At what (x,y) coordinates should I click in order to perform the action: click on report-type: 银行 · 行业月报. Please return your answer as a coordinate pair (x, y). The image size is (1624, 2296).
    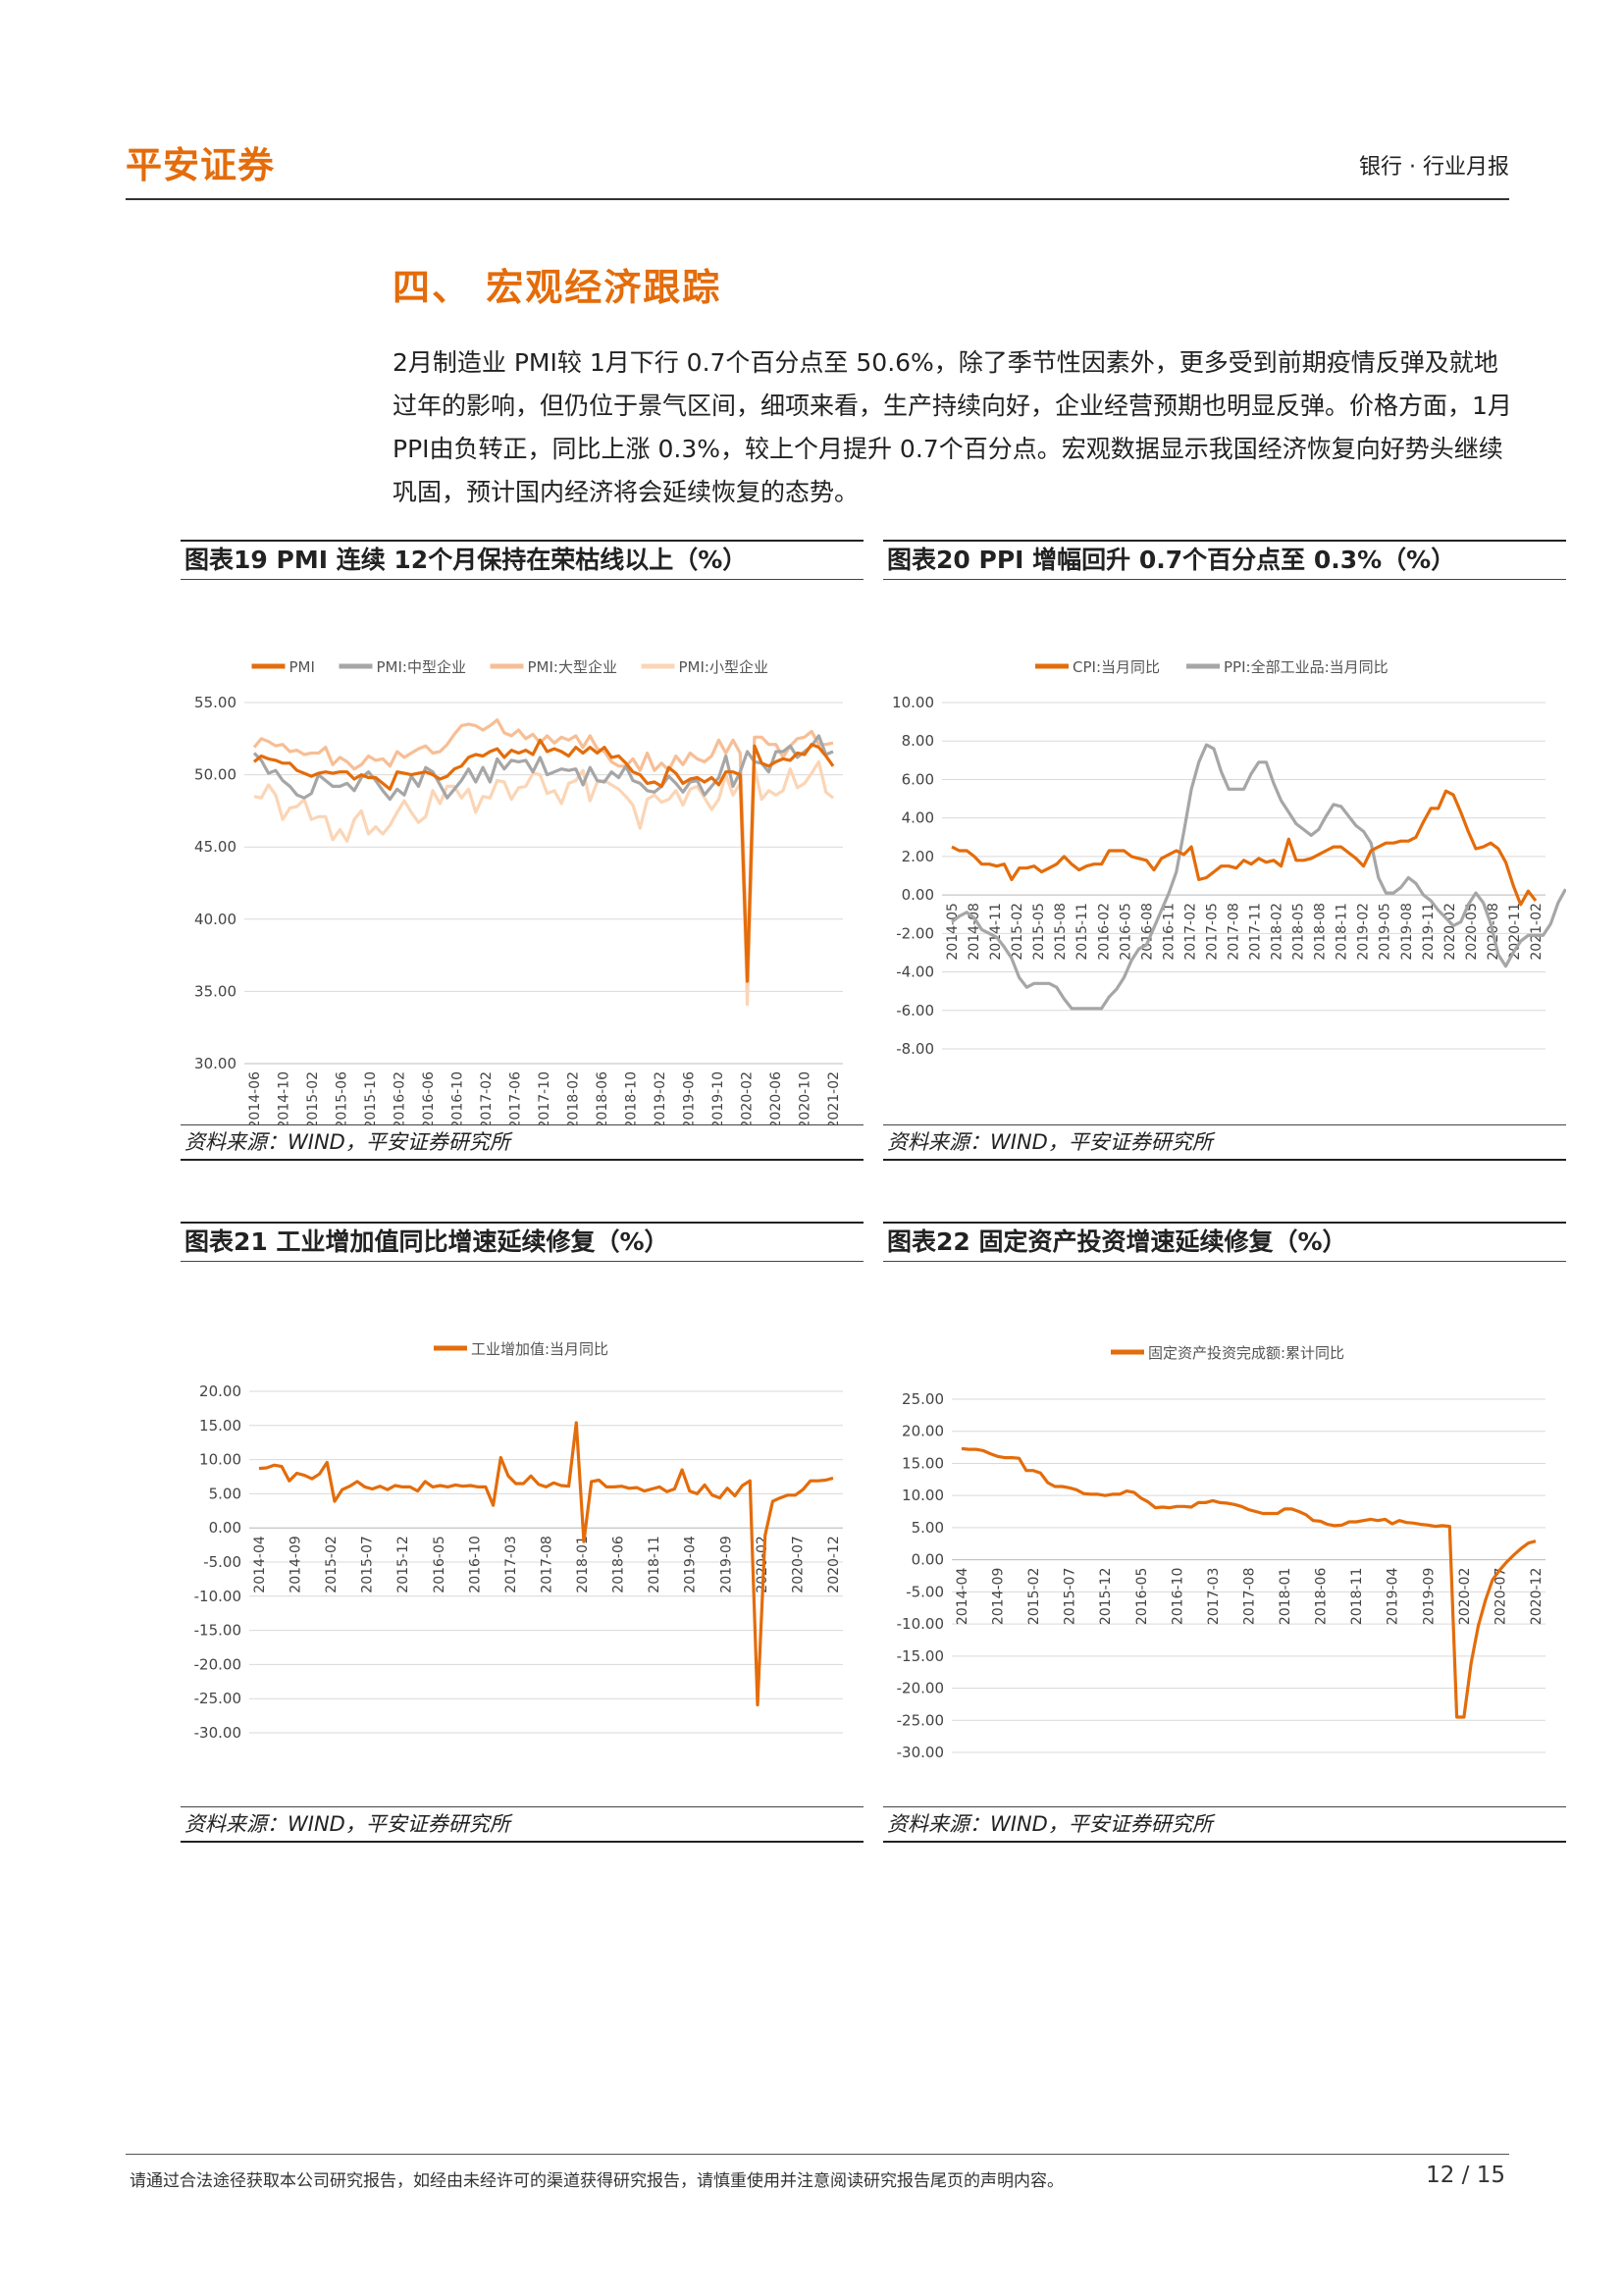
    Looking at the image, I should click on (1434, 167).